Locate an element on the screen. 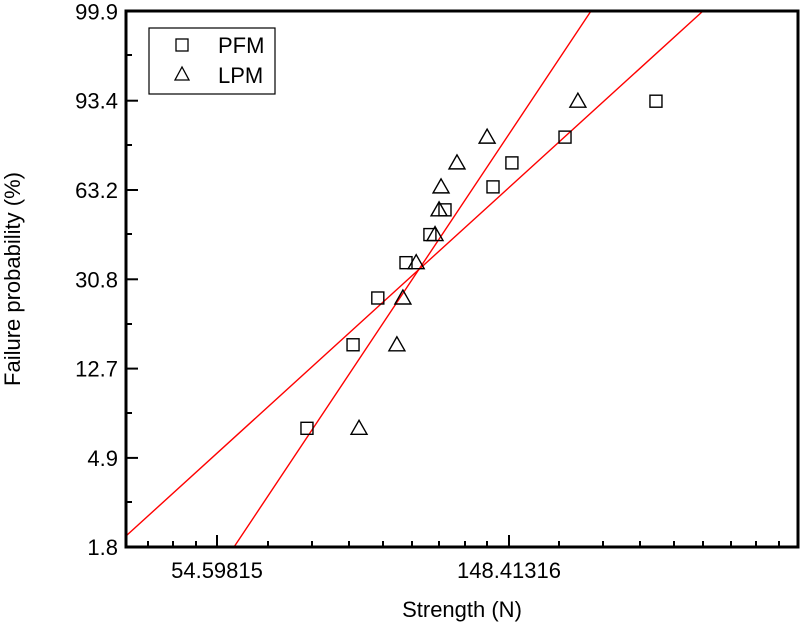 The width and height of the screenshot is (800, 628). y-tick-label: 63.2 is located at coordinates (96, 190).